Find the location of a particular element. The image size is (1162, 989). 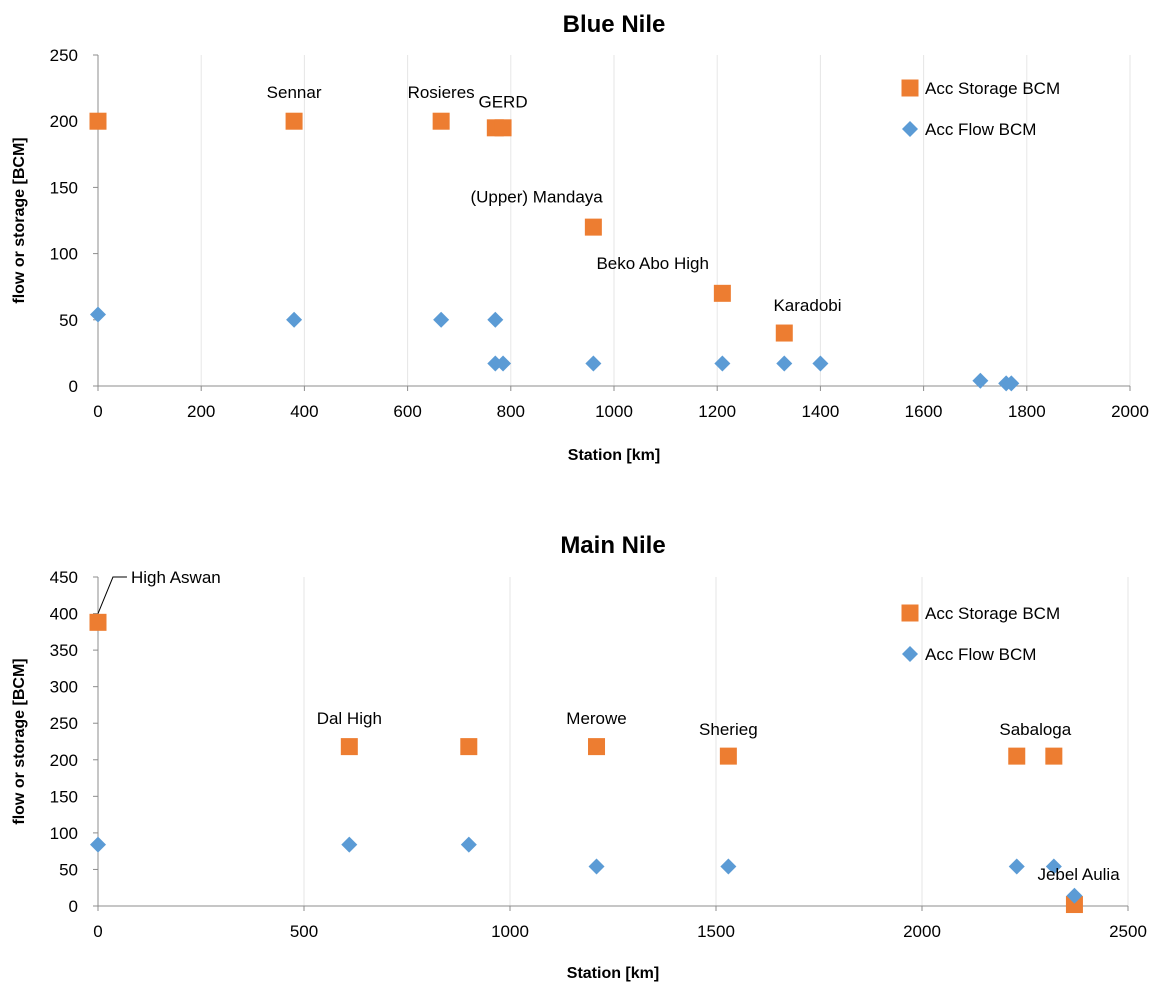

series-acc-storage is located at coordinates (441, 227).